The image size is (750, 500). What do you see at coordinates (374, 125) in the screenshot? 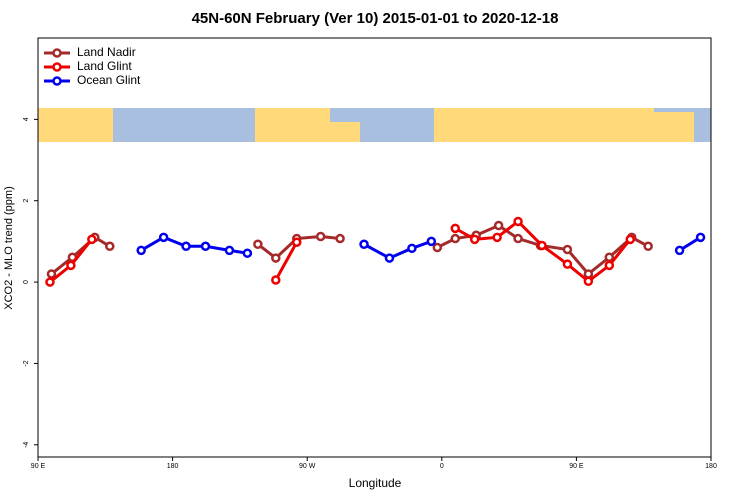
I see `map-band` at bounding box center [374, 125].